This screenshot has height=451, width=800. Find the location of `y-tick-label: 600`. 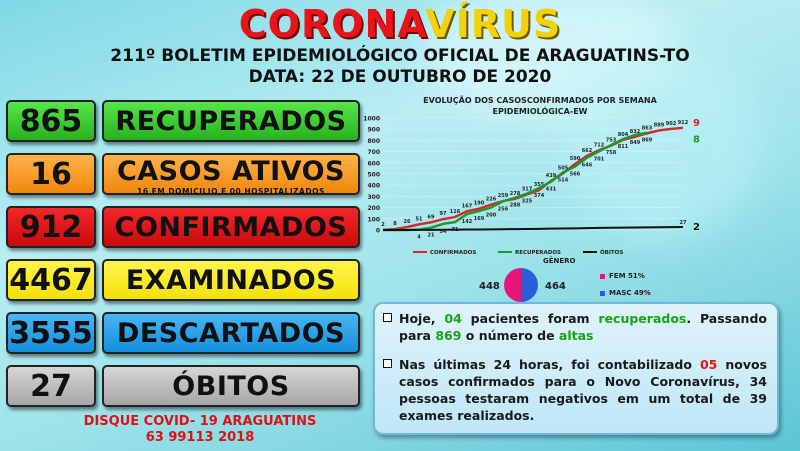

y-tick-label: 600 is located at coordinates (373, 163).